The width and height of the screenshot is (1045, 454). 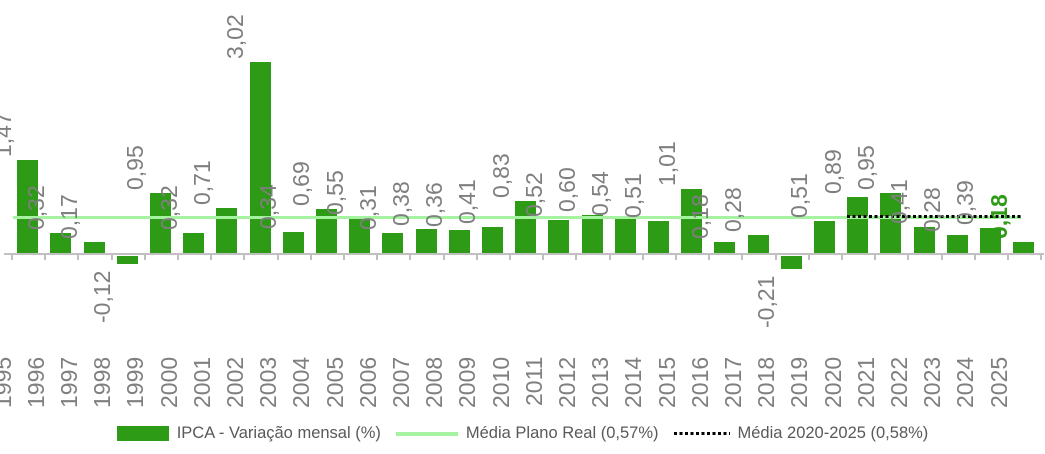 I want to click on bar-value-label-2000: 0,32, so click(x=168, y=207).